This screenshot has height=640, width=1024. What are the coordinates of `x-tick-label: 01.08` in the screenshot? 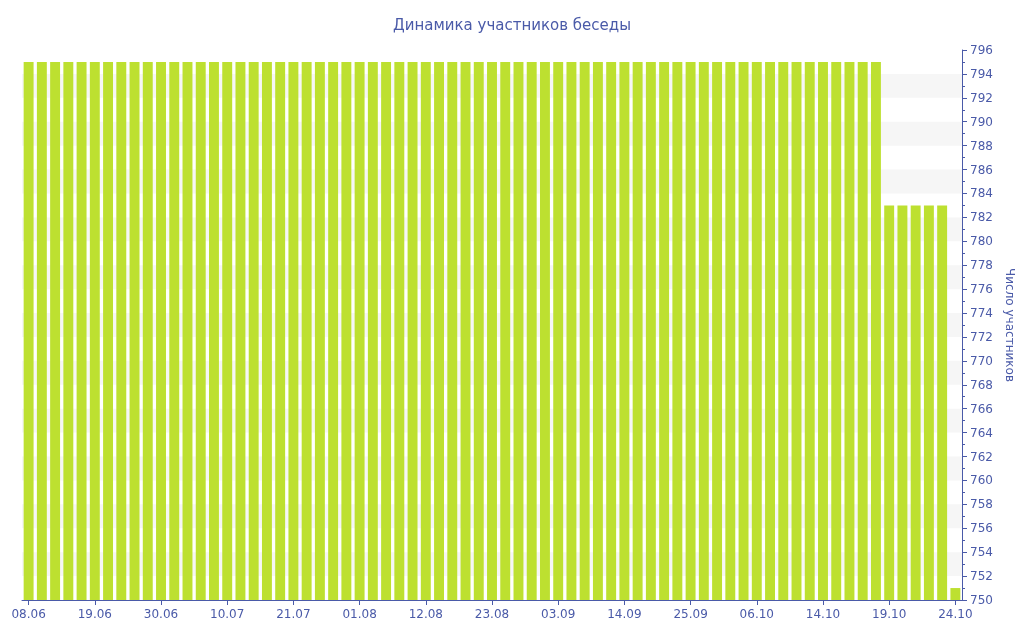 It's located at (359, 614).